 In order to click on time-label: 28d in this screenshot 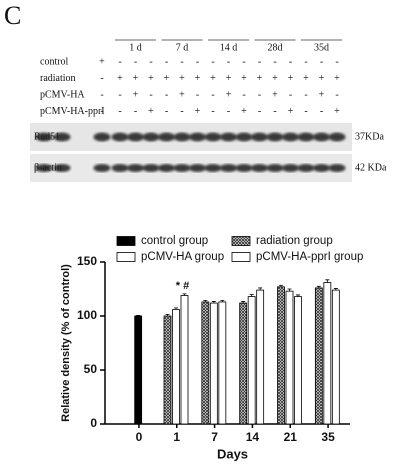, I will do `click(275, 47)`.